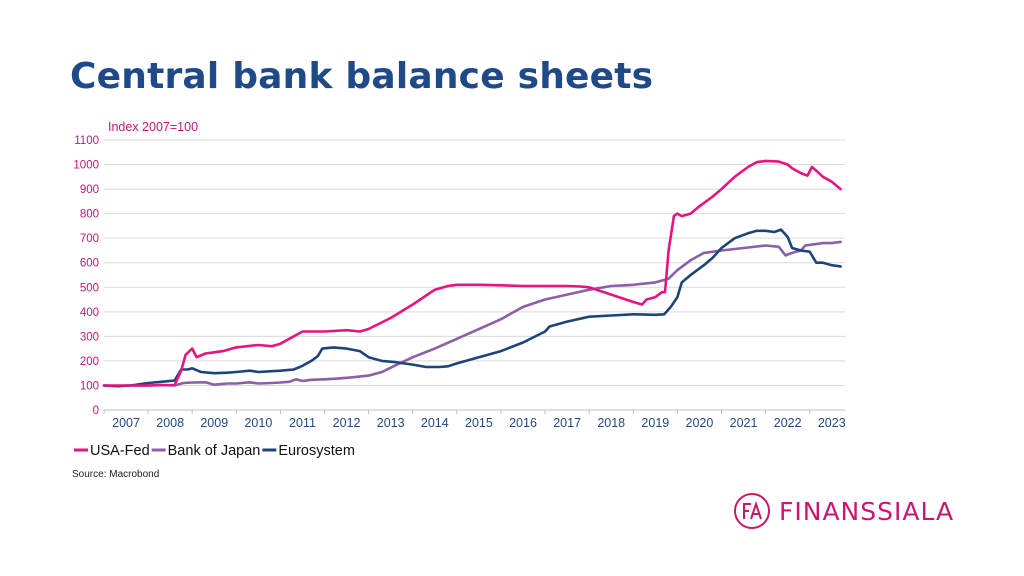  I want to click on y-tick-label: 700, so click(89, 239).